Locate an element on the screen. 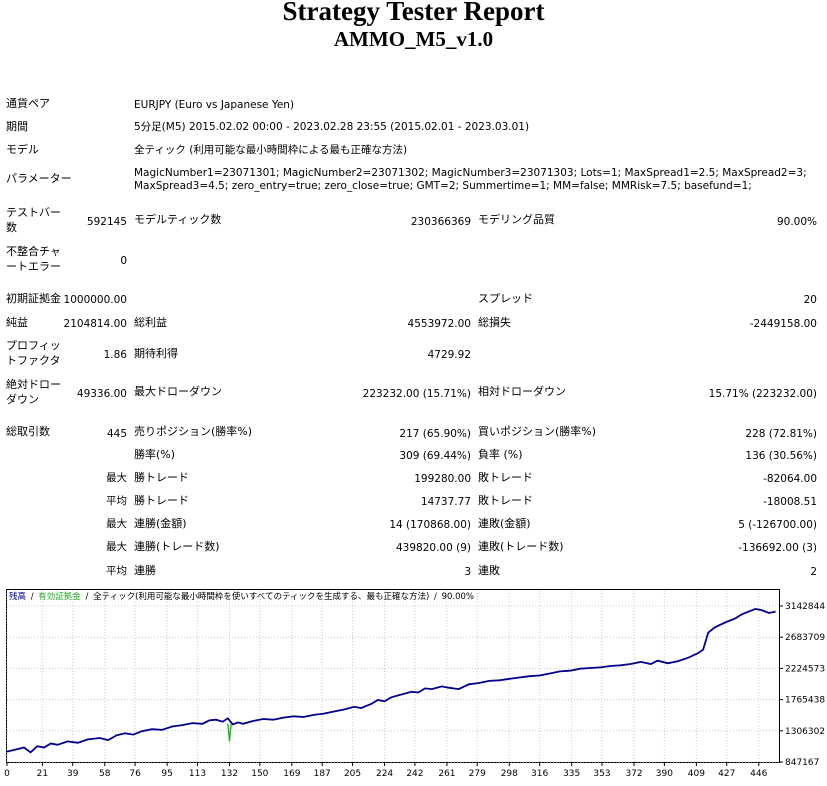  legend-quality: 90.00% is located at coordinates (458, 597).